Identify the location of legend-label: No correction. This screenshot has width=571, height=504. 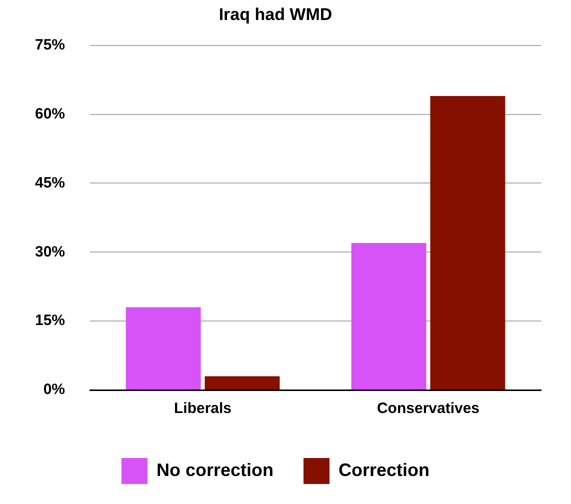
(215, 470).